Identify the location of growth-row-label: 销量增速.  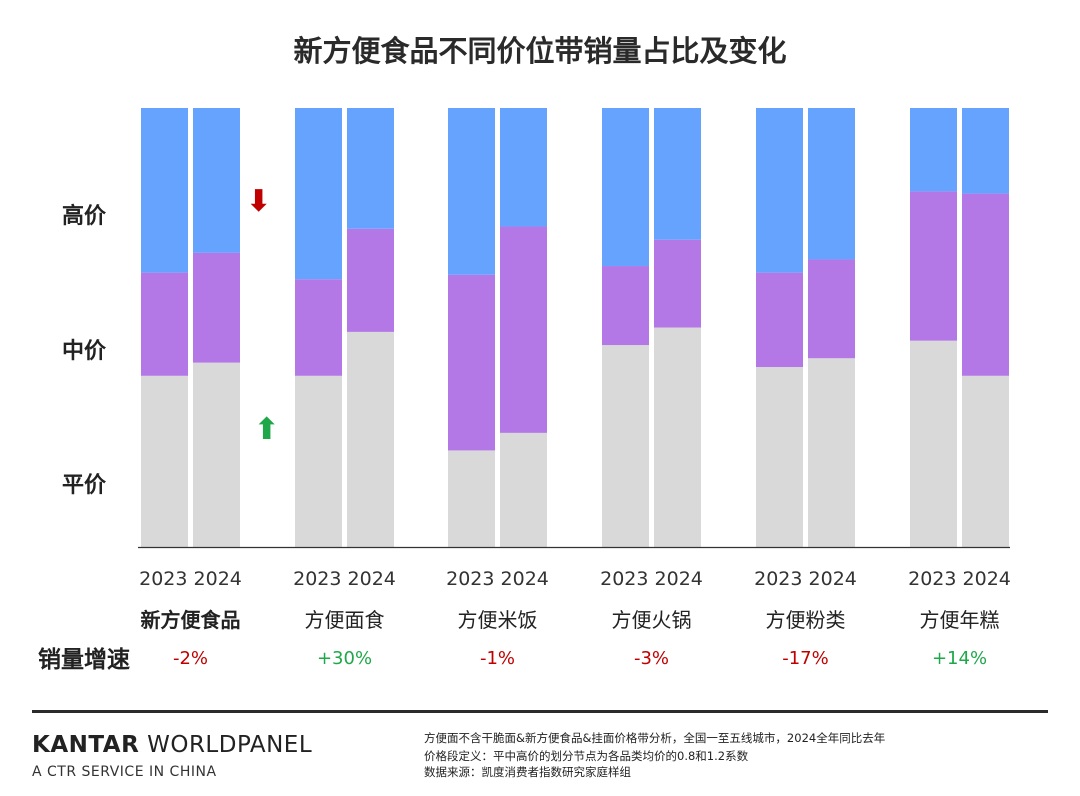
(84, 660).